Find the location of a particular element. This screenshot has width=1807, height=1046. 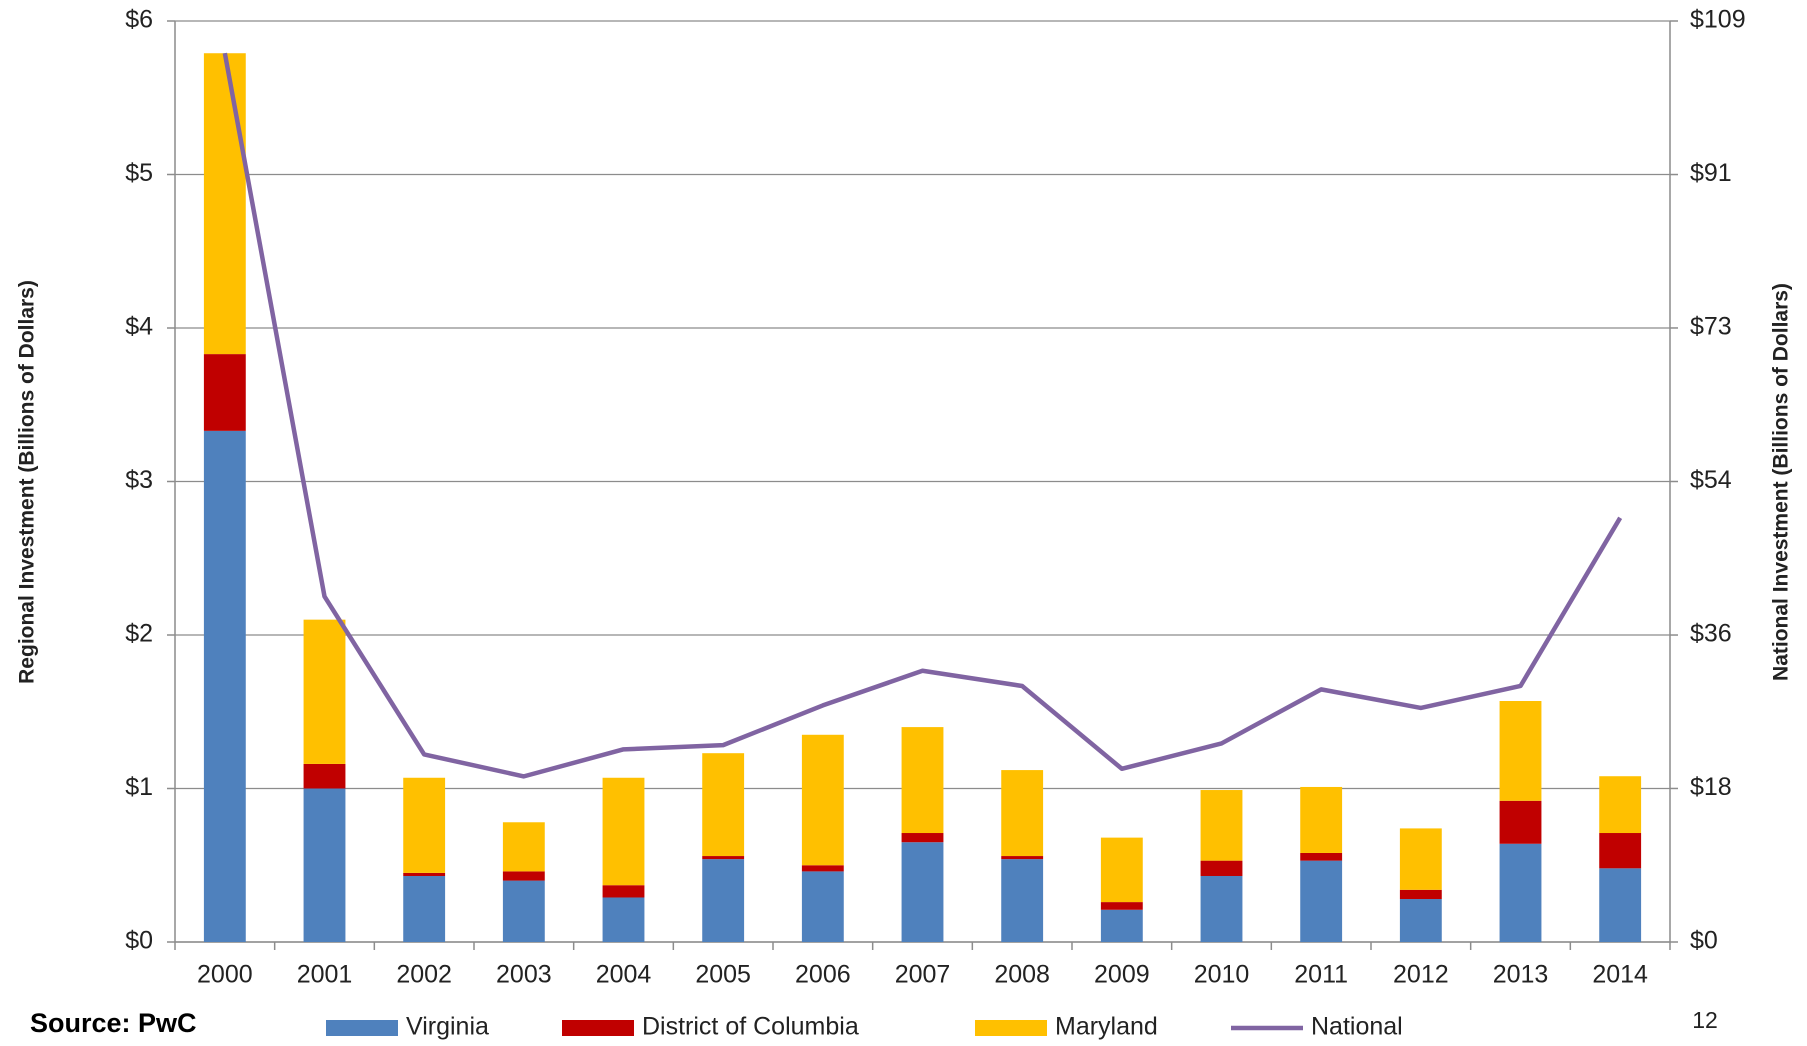

x-tick-label: 2006 is located at coordinates (823, 975).